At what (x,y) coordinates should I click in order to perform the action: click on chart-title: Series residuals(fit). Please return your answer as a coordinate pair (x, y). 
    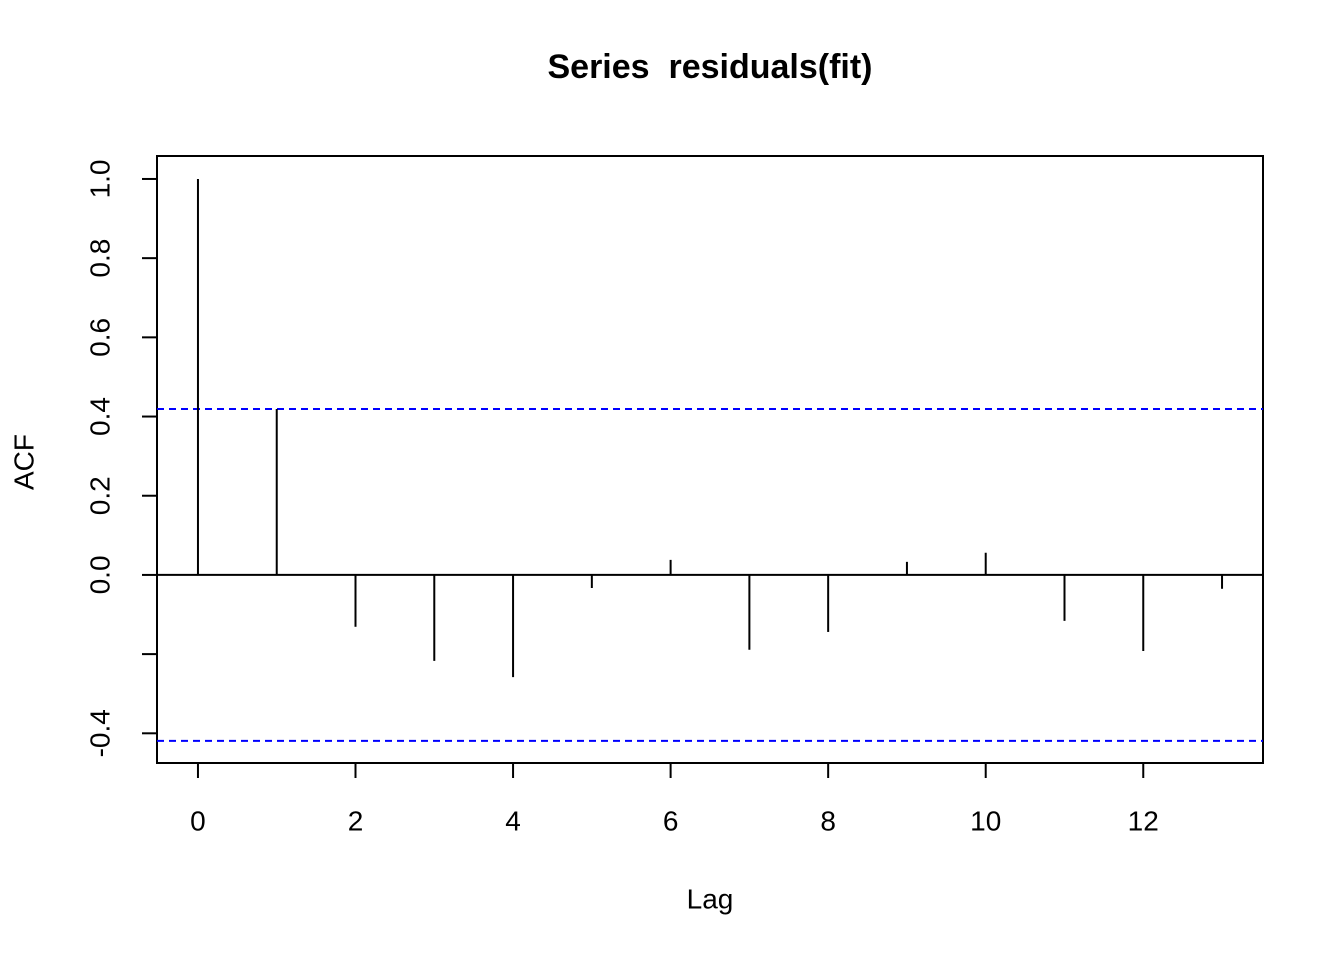
    Looking at the image, I should click on (709, 67).